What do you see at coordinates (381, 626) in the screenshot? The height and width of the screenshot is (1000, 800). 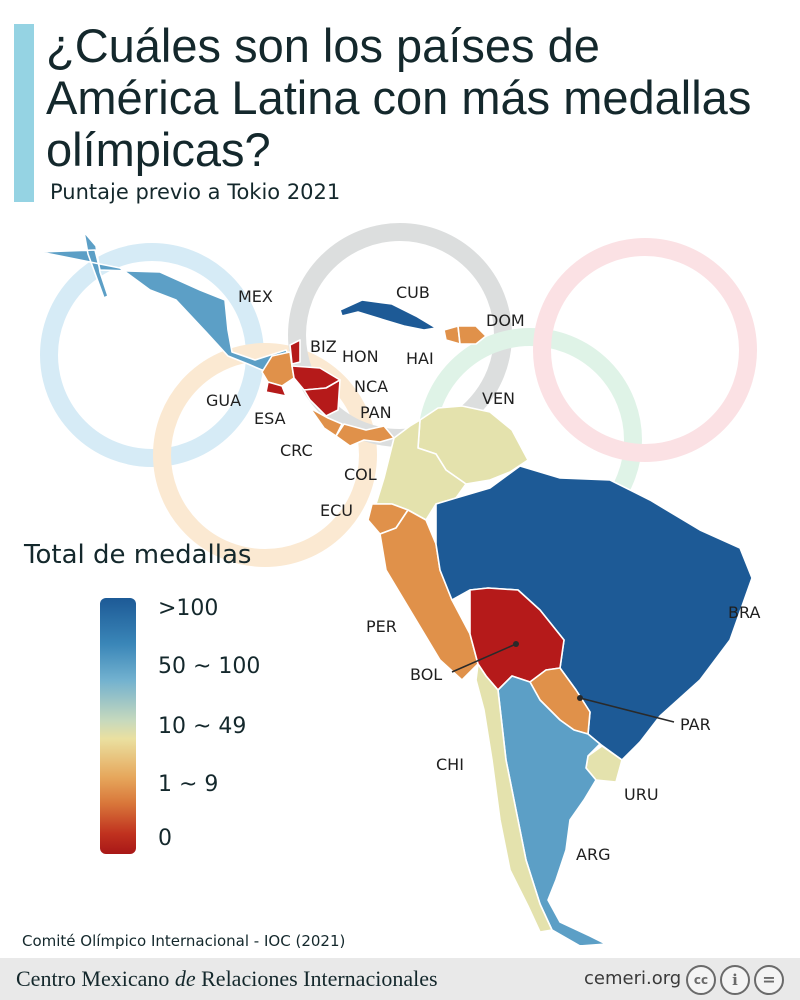 I see `label-per: PER` at bounding box center [381, 626].